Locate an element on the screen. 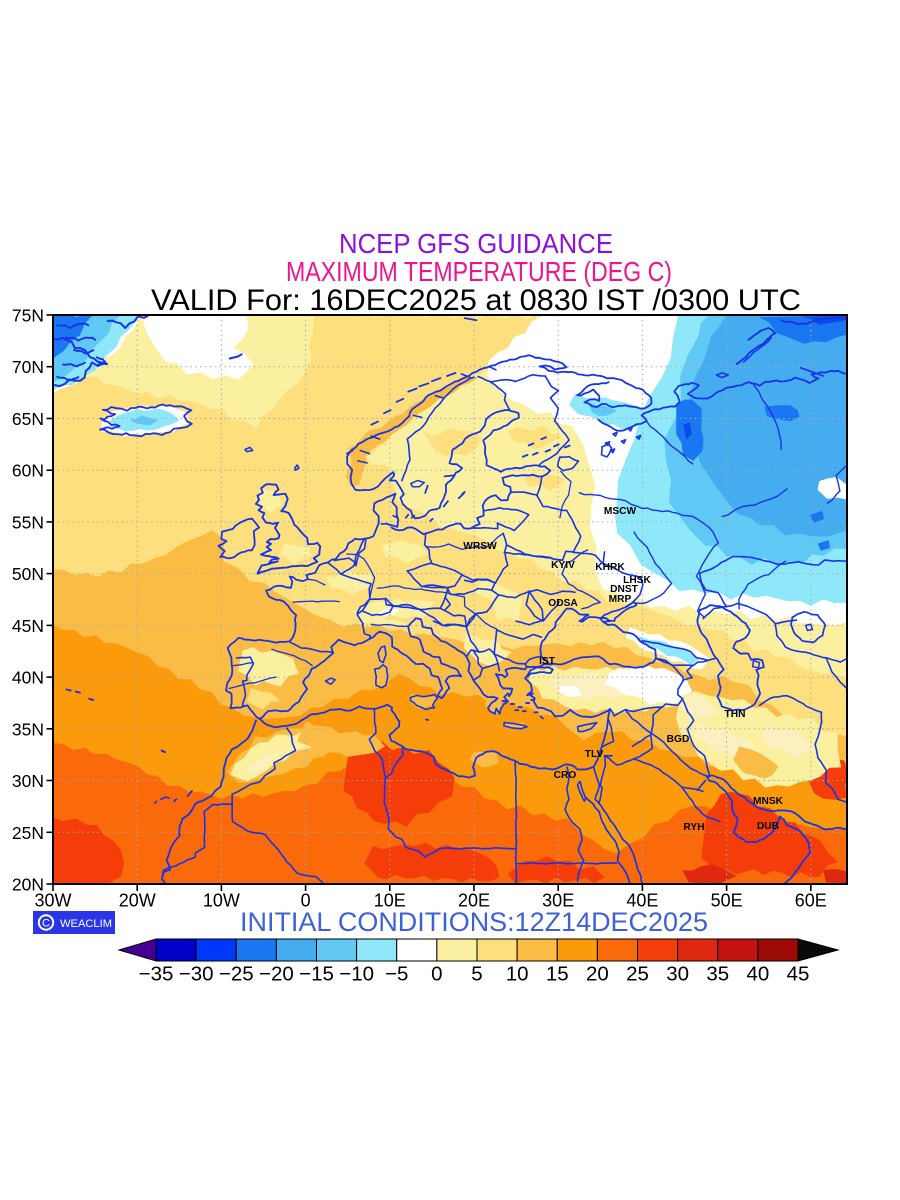 This screenshot has height=1200, width=900. svg-text: THN is located at coordinates (735, 714).